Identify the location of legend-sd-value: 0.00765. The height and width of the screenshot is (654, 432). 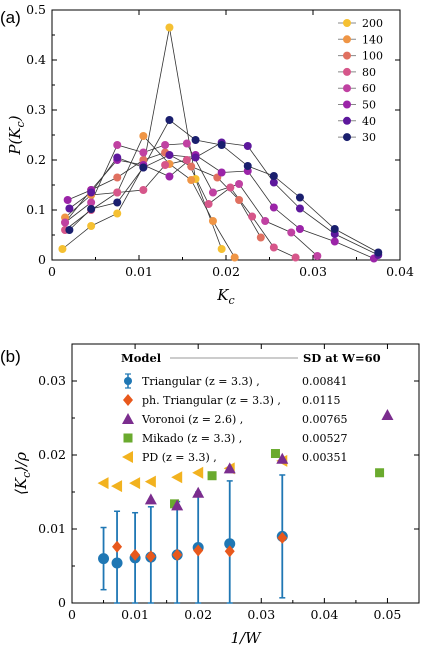
(325, 419).